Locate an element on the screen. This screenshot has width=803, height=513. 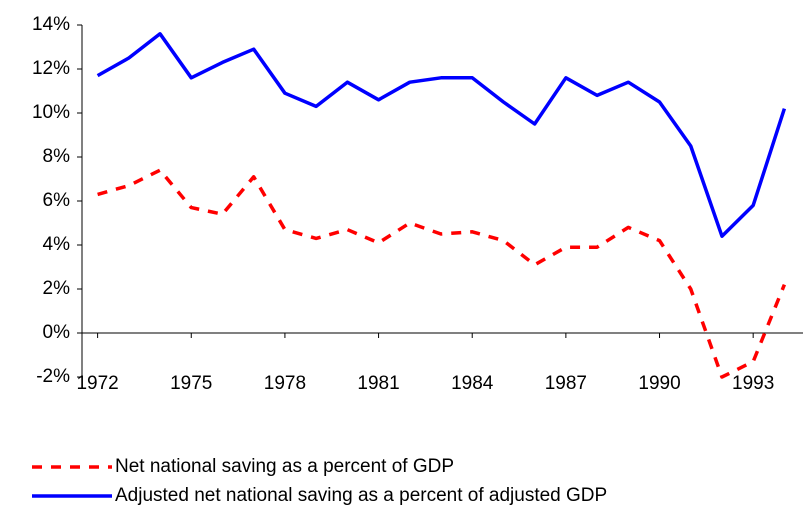
x-tick-label: 1990 is located at coordinates (659, 383).